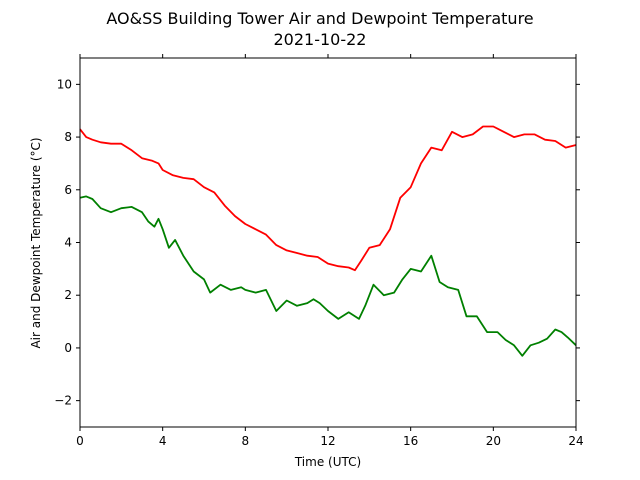 Image resolution: width=640 pixels, height=480 pixels. What do you see at coordinates (163, 441) in the screenshot?
I see `x-tick-label: 4` at bounding box center [163, 441].